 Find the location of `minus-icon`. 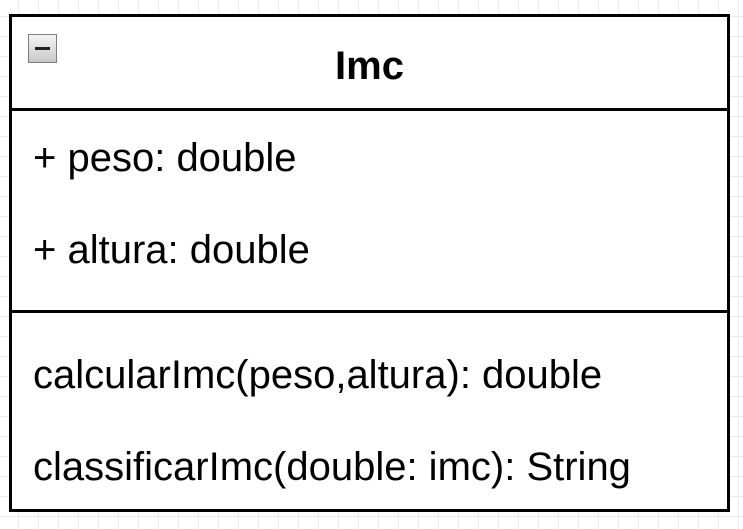

minus-icon is located at coordinates (42, 48).